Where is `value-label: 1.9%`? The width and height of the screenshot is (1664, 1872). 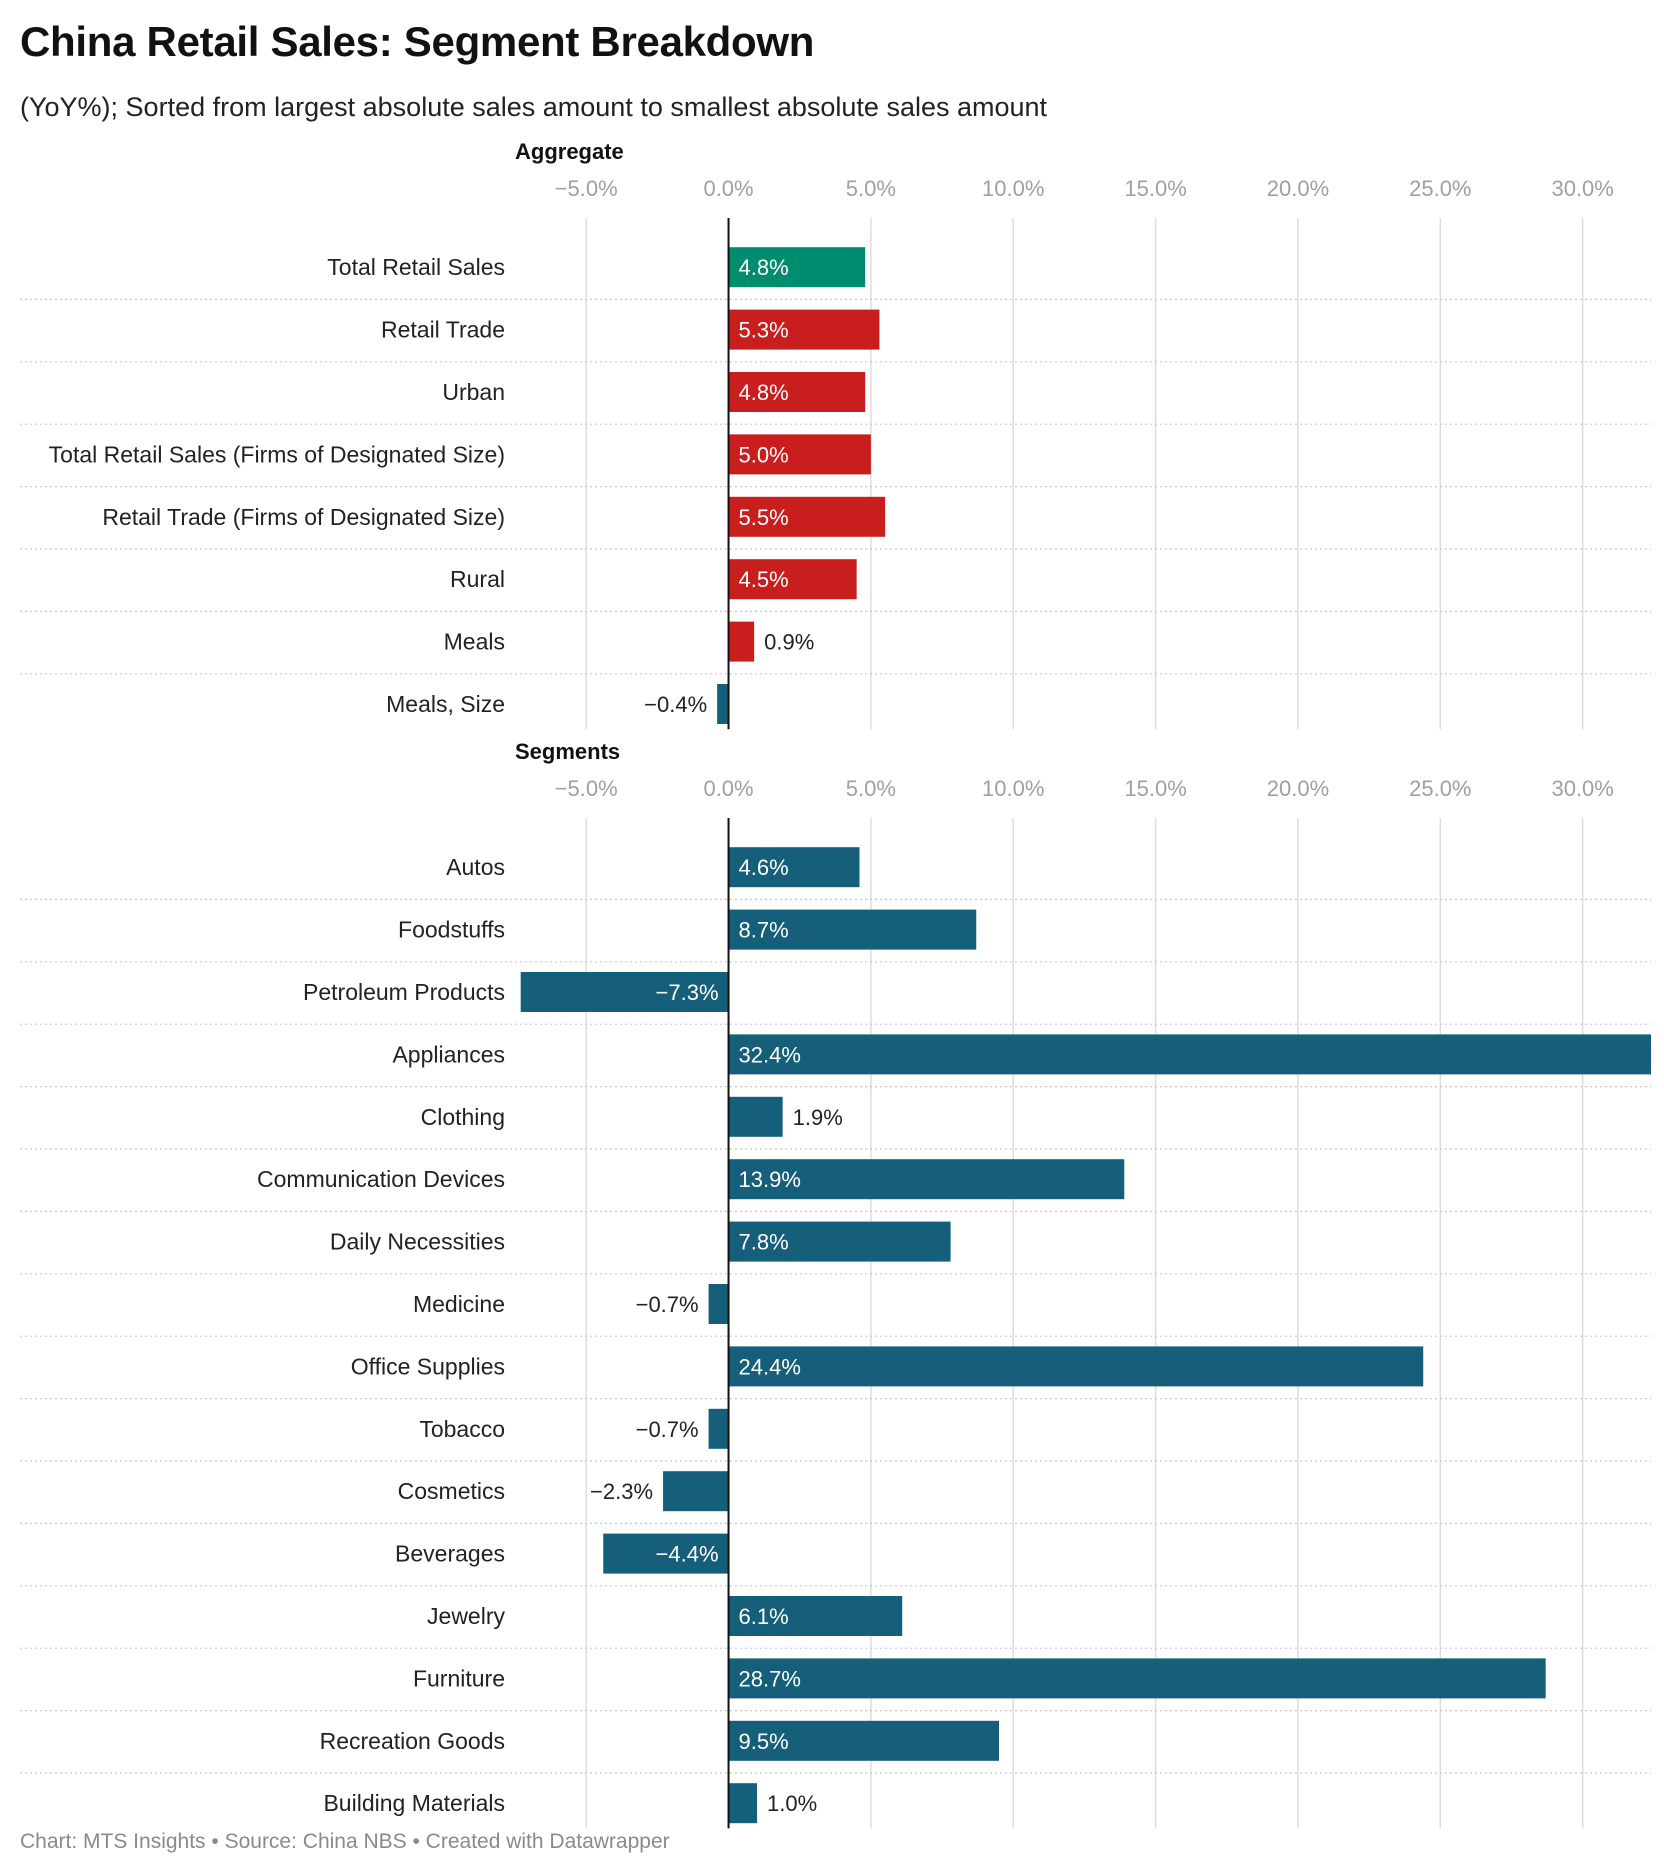
value-label: 1.9% is located at coordinates (818, 1117).